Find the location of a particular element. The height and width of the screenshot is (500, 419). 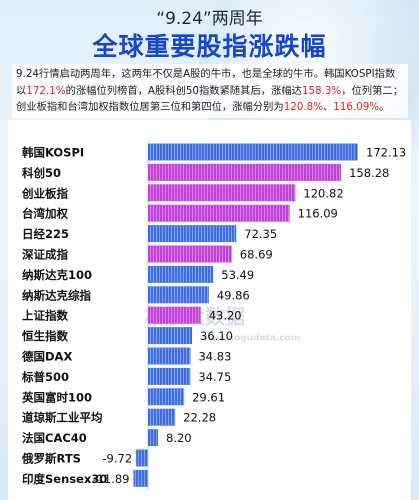

value-label: 172.13 is located at coordinates (386, 153).